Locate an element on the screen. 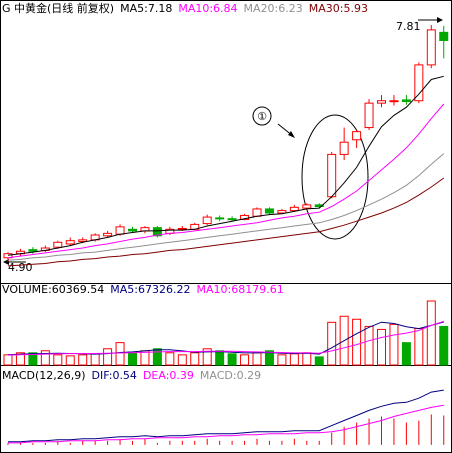 The image size is (452, 453). volume-header: VOLUME:60369.54 MA5:67326.22 MA10:68179.61 is located at coordinates (143, 289).